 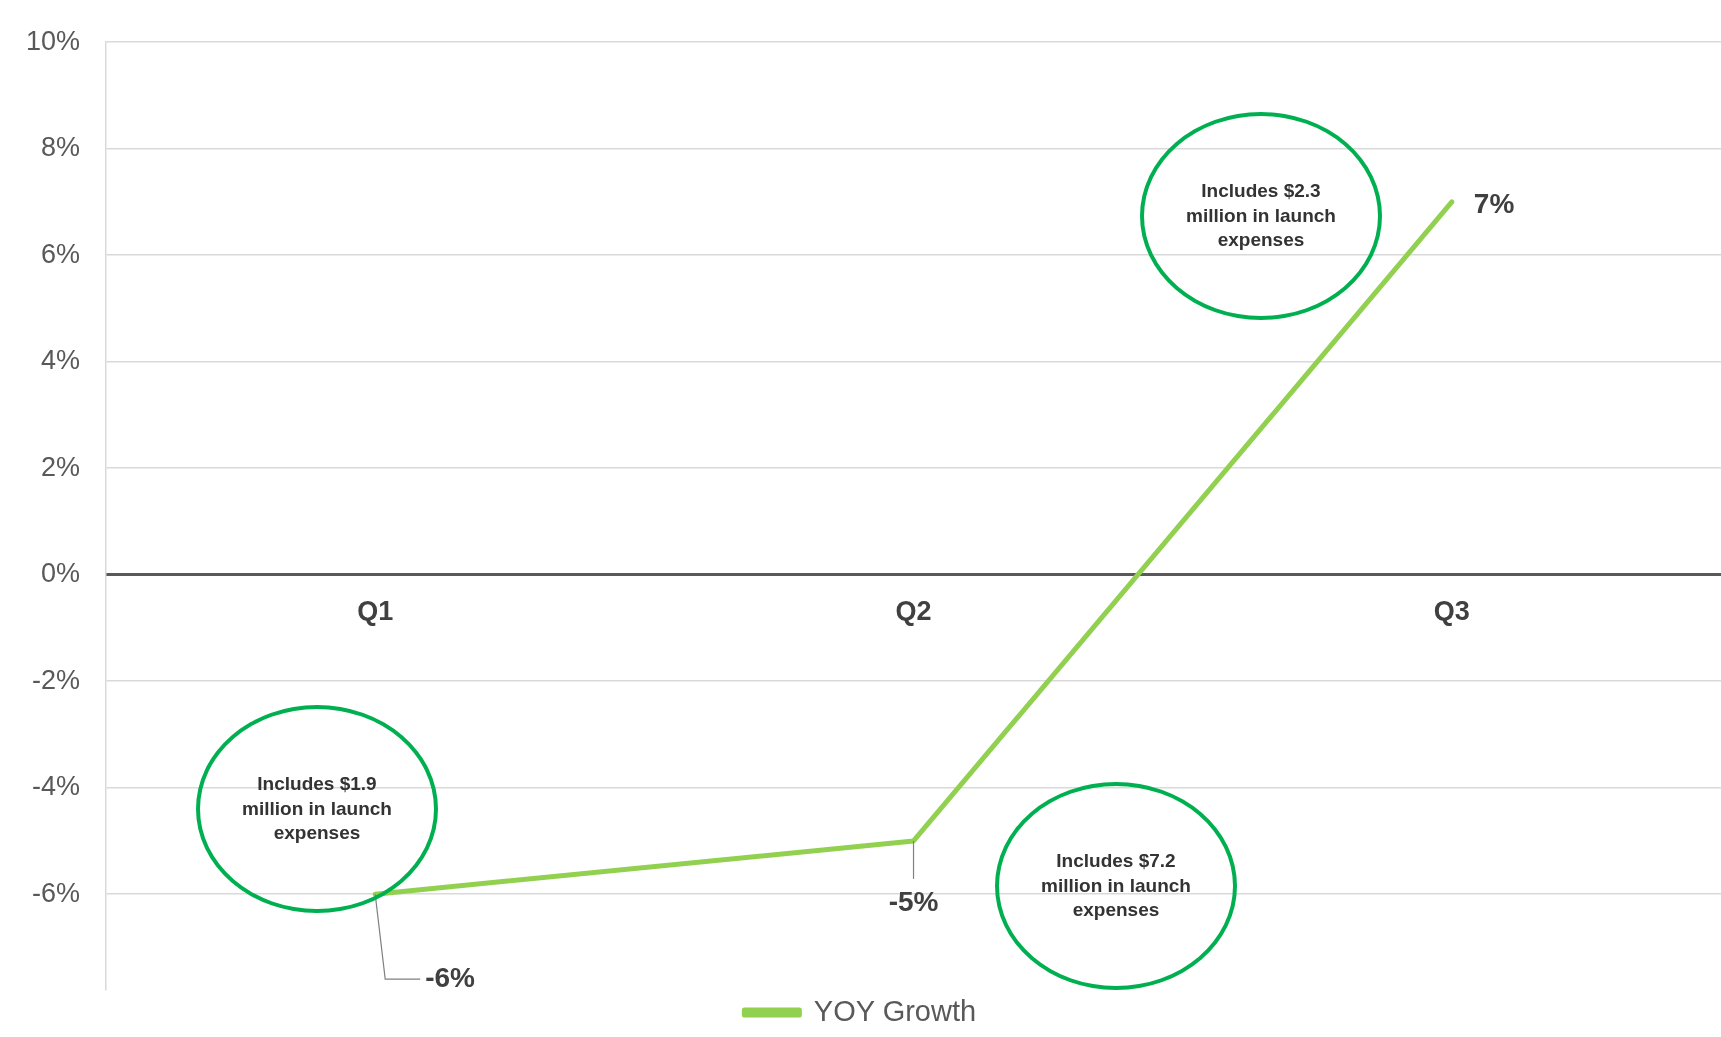 What do you see at coordinates (1116, 886) in the screenshot?
I see `ellipse-outline: Includes $7.2 million in launch expenses` at bounding box center [1116, 886].